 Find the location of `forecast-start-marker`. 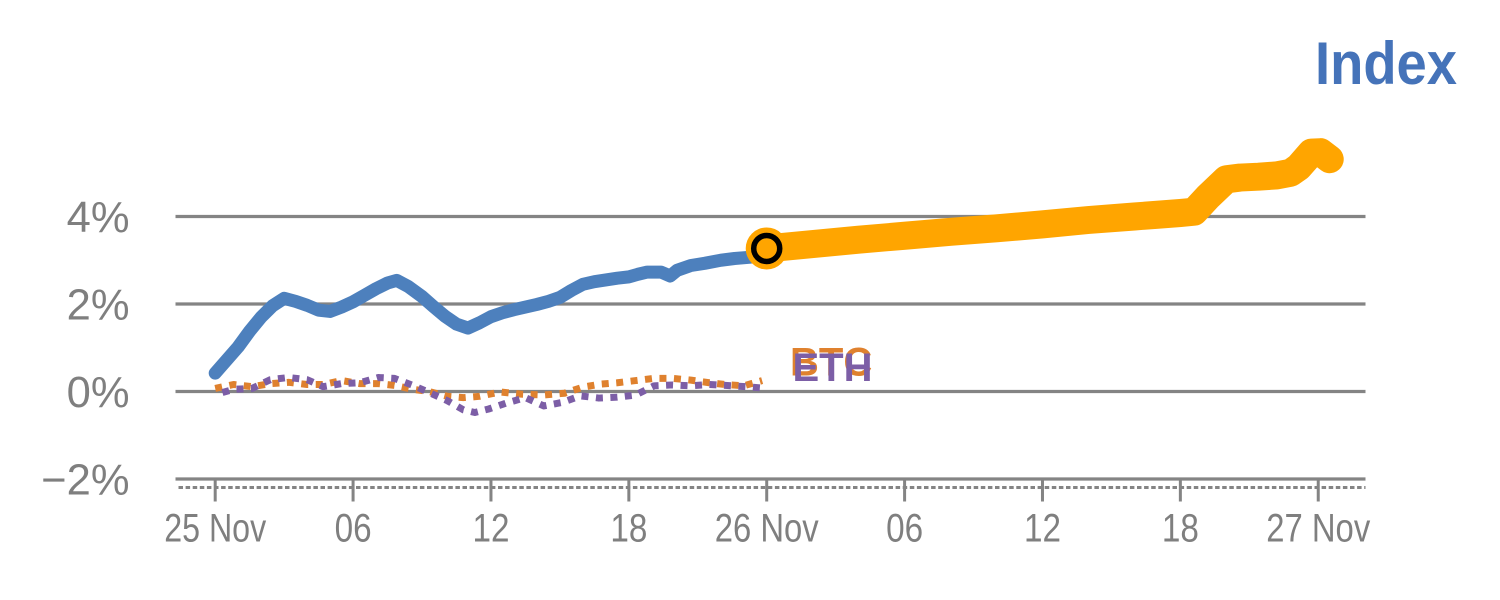

forecast-start-marker is located at coordinates (766, 248).